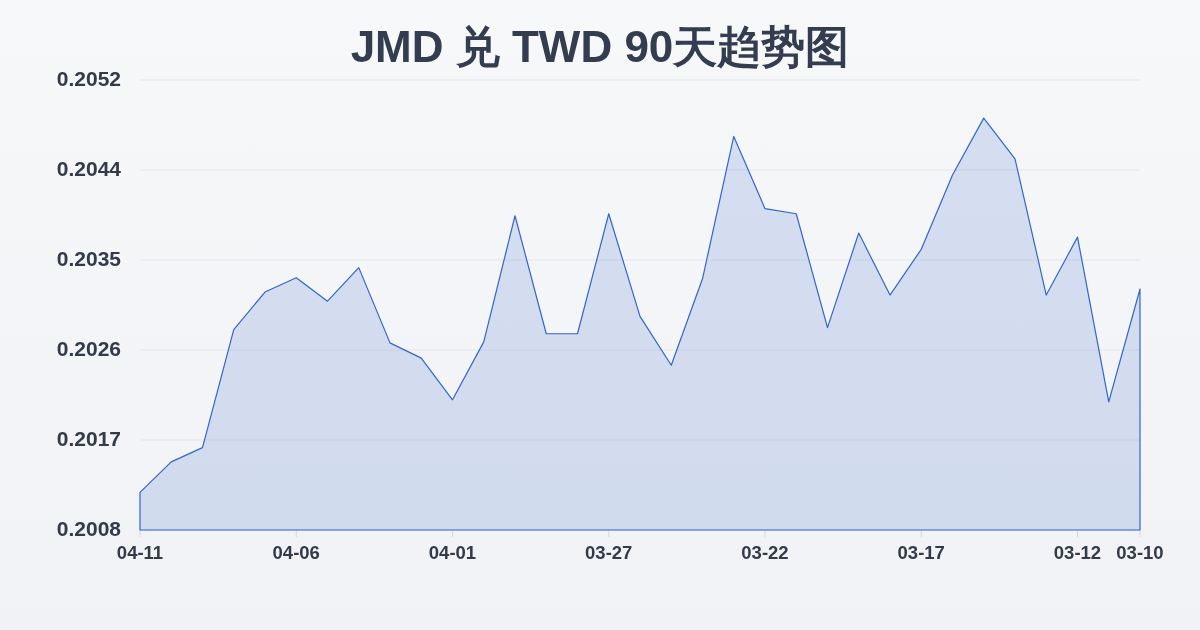  I want to click on x-tick-label: 04-11, so click(140, 552).